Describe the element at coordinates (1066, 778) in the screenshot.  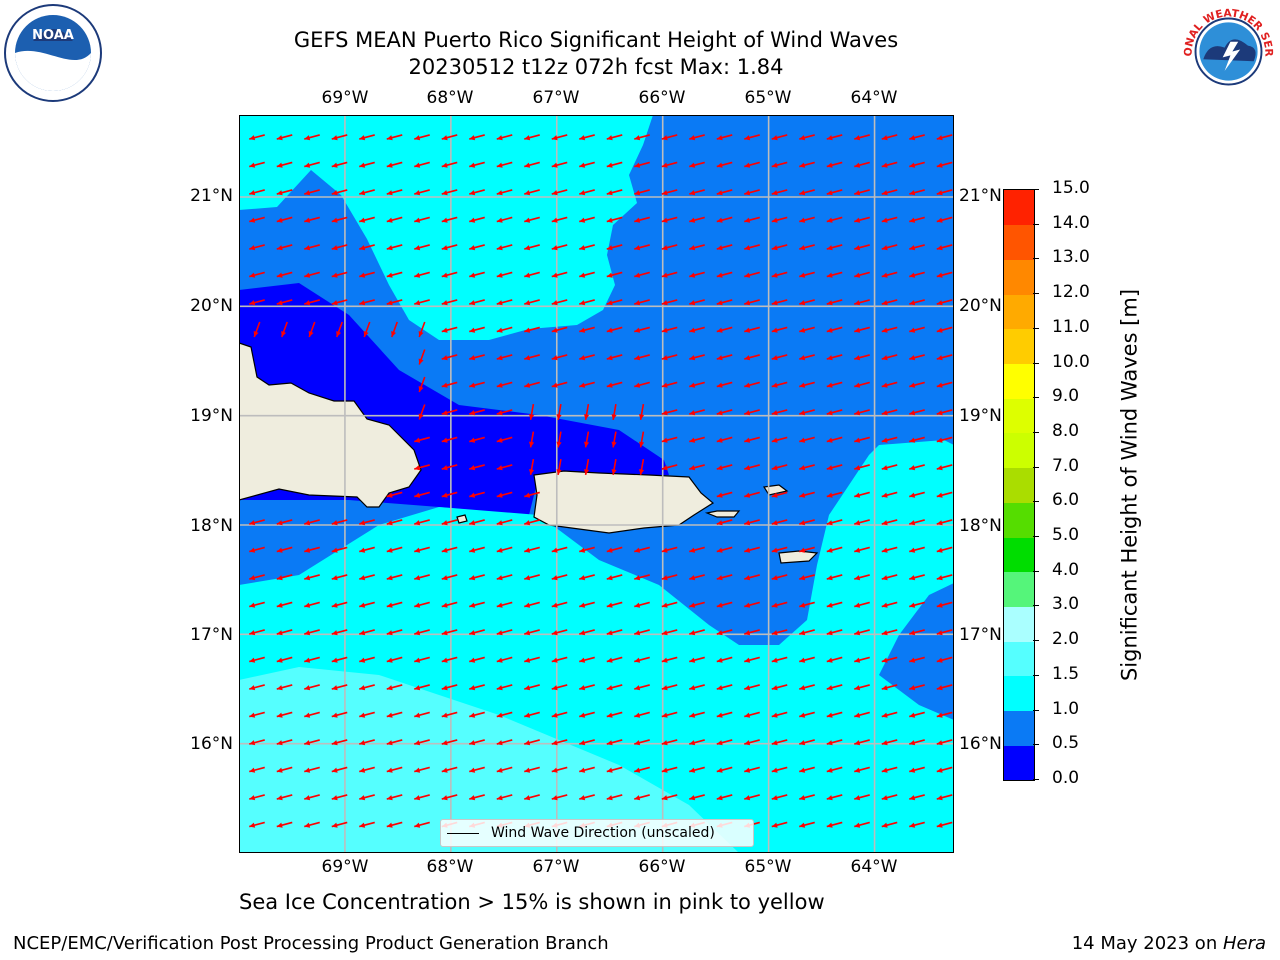
I see `colorbar-tick-label: 0.0` at that location.